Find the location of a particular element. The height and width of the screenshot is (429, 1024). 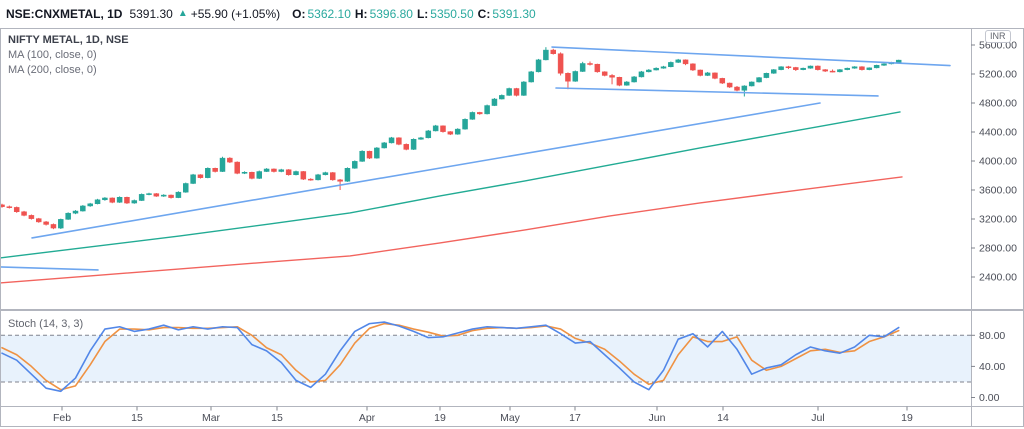

stoch-indicator-label: Stoch (14, 3, 3) is located at coordinates (46, 324).